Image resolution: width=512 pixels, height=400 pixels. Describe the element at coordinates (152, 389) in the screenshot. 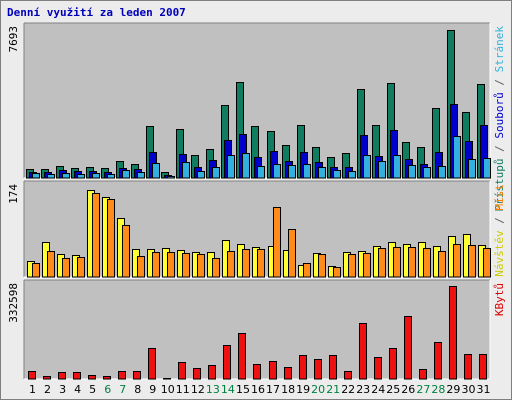

I see `x-tick-label: 9` at that location.